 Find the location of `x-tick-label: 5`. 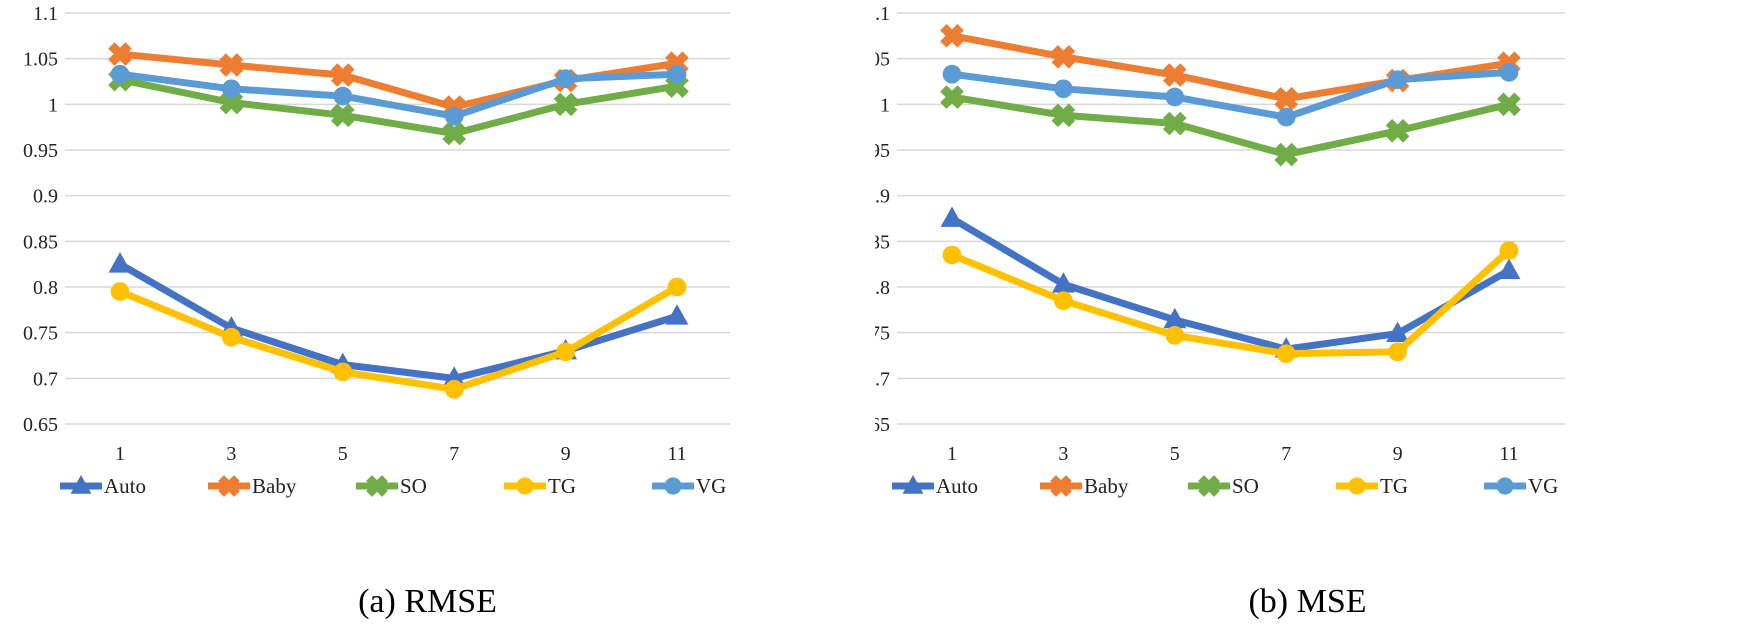

x-tick-label: 5 is located at coordinates (343, 454).